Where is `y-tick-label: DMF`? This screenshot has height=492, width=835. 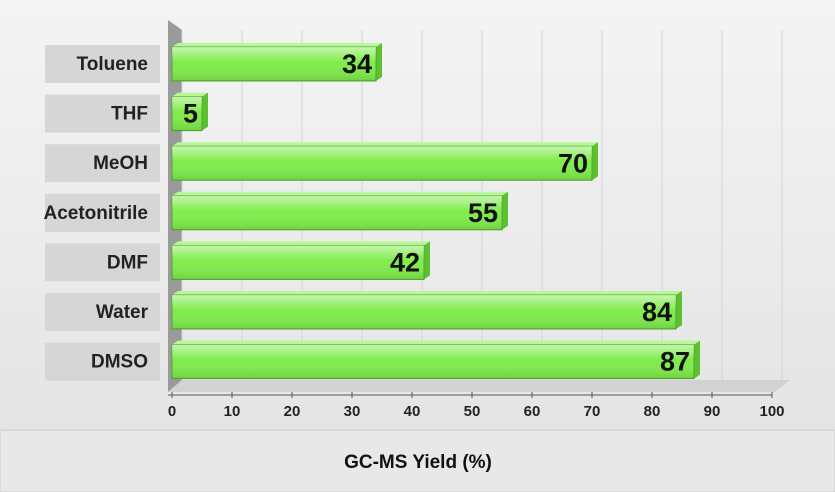 y-tick-label: DMF is located at coordinates (127, 262).